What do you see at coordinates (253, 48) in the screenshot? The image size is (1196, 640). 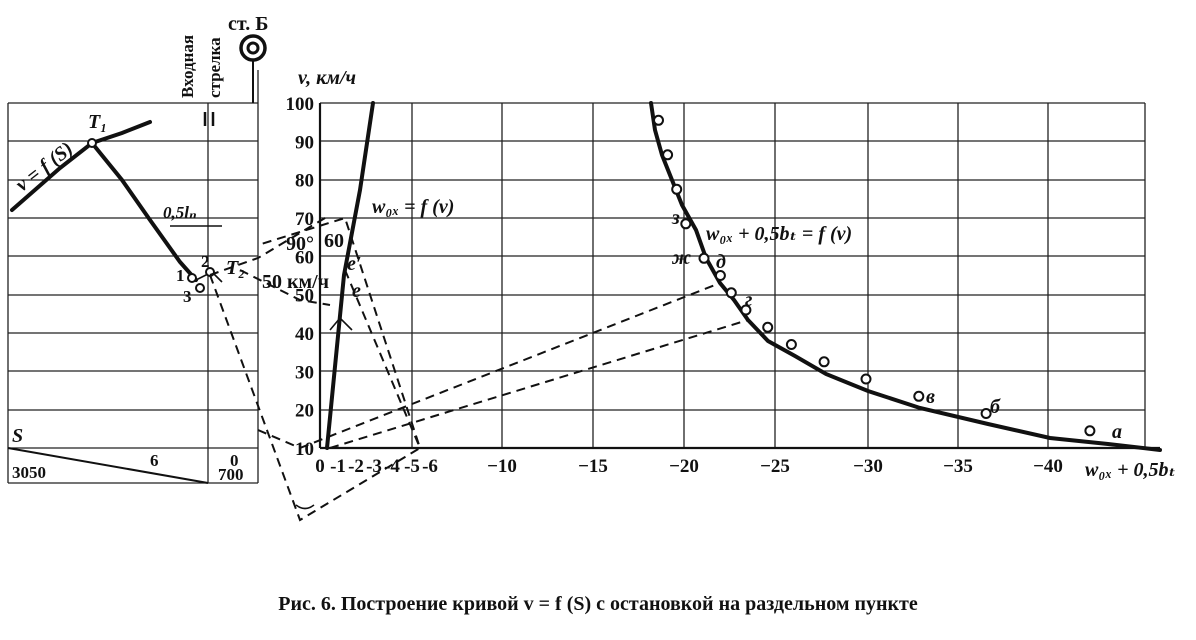 I see `station-symbol` at bounding box center [253, 48].